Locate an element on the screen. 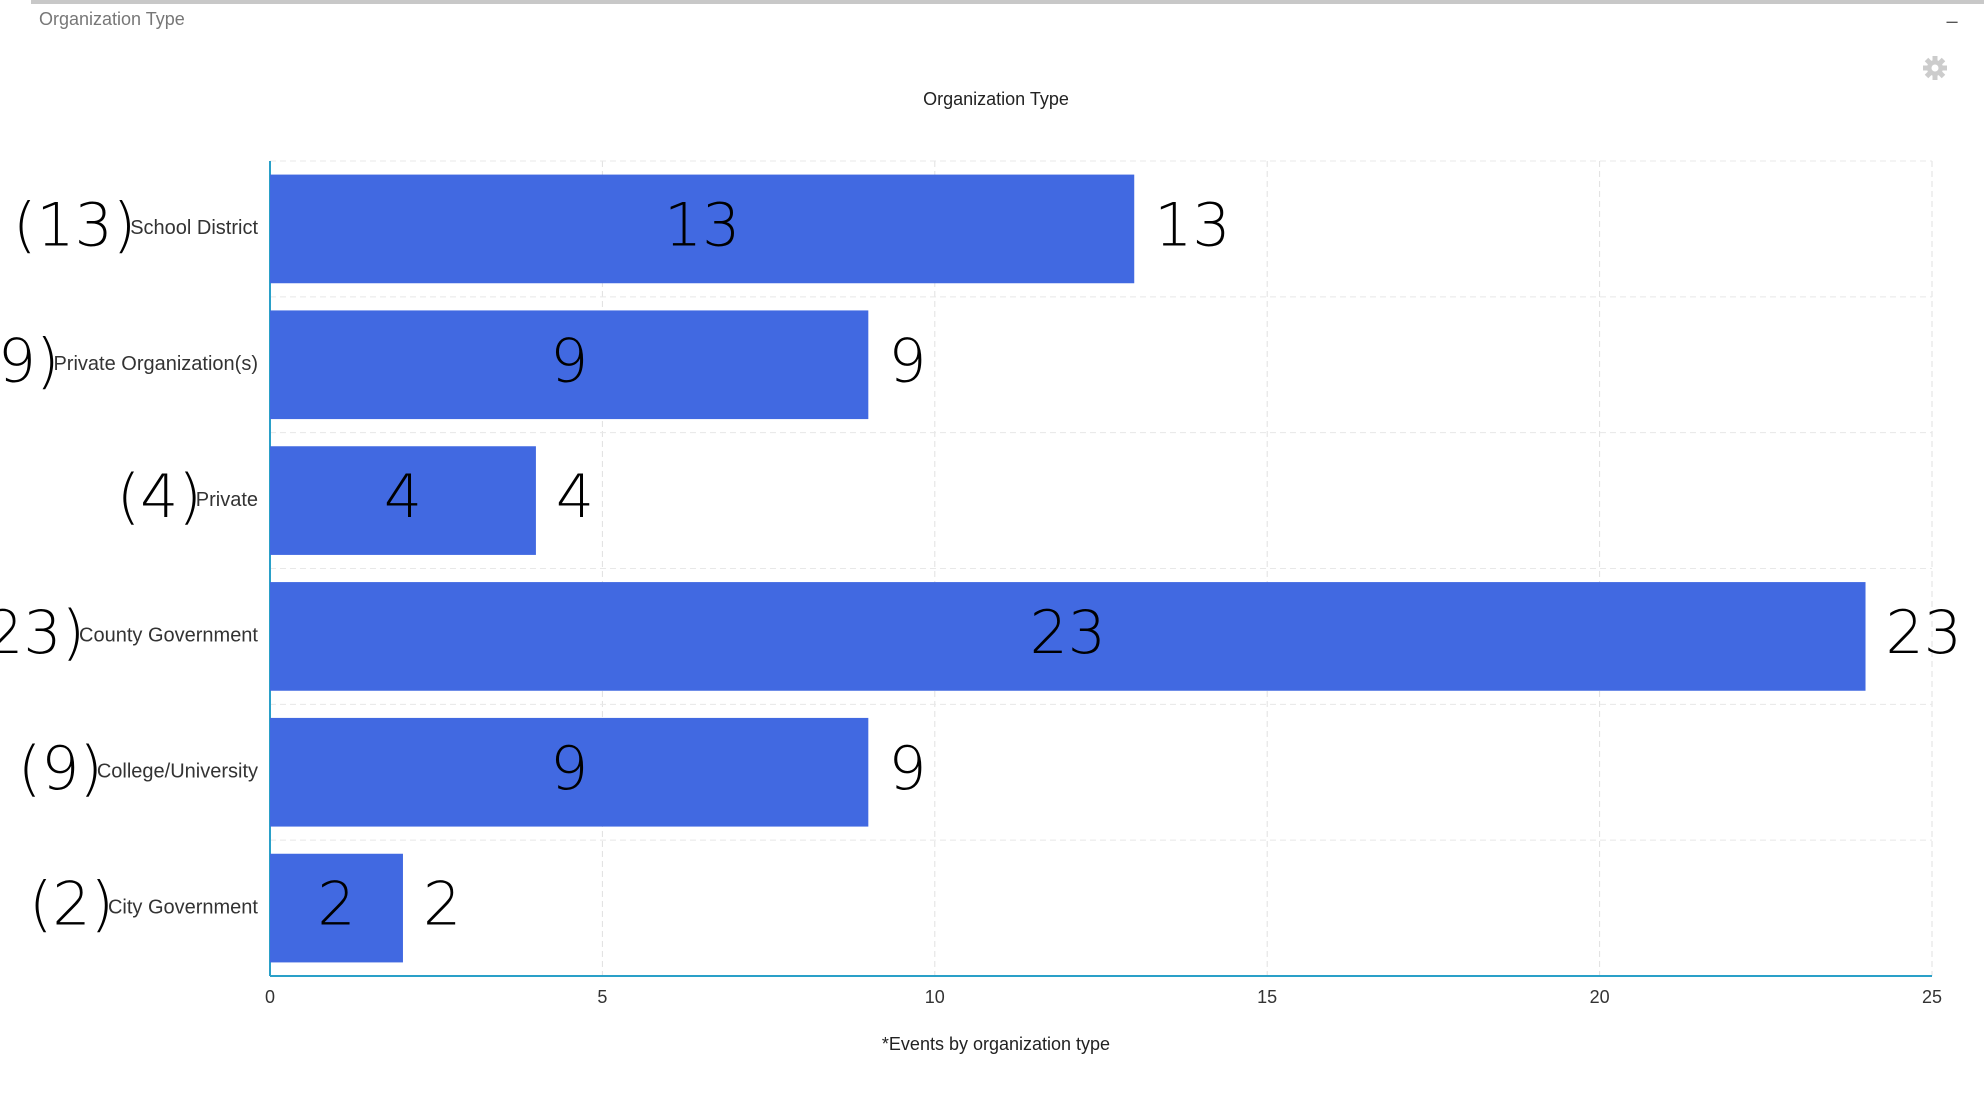 The image size is (1984, 1100). panel-title: Organization Type is located at coordinates (112, 19).